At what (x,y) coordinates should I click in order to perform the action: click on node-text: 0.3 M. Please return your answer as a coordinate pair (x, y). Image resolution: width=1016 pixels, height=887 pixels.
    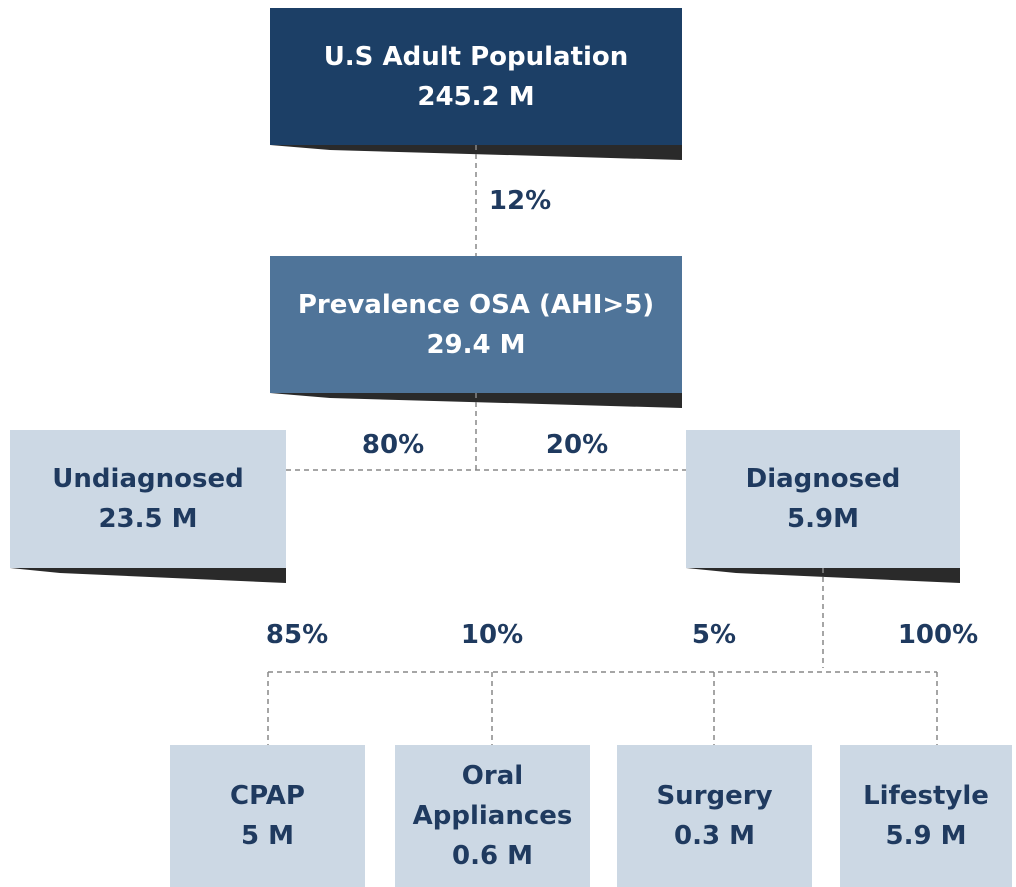
    Looking at the image, I should click on (714, 836).